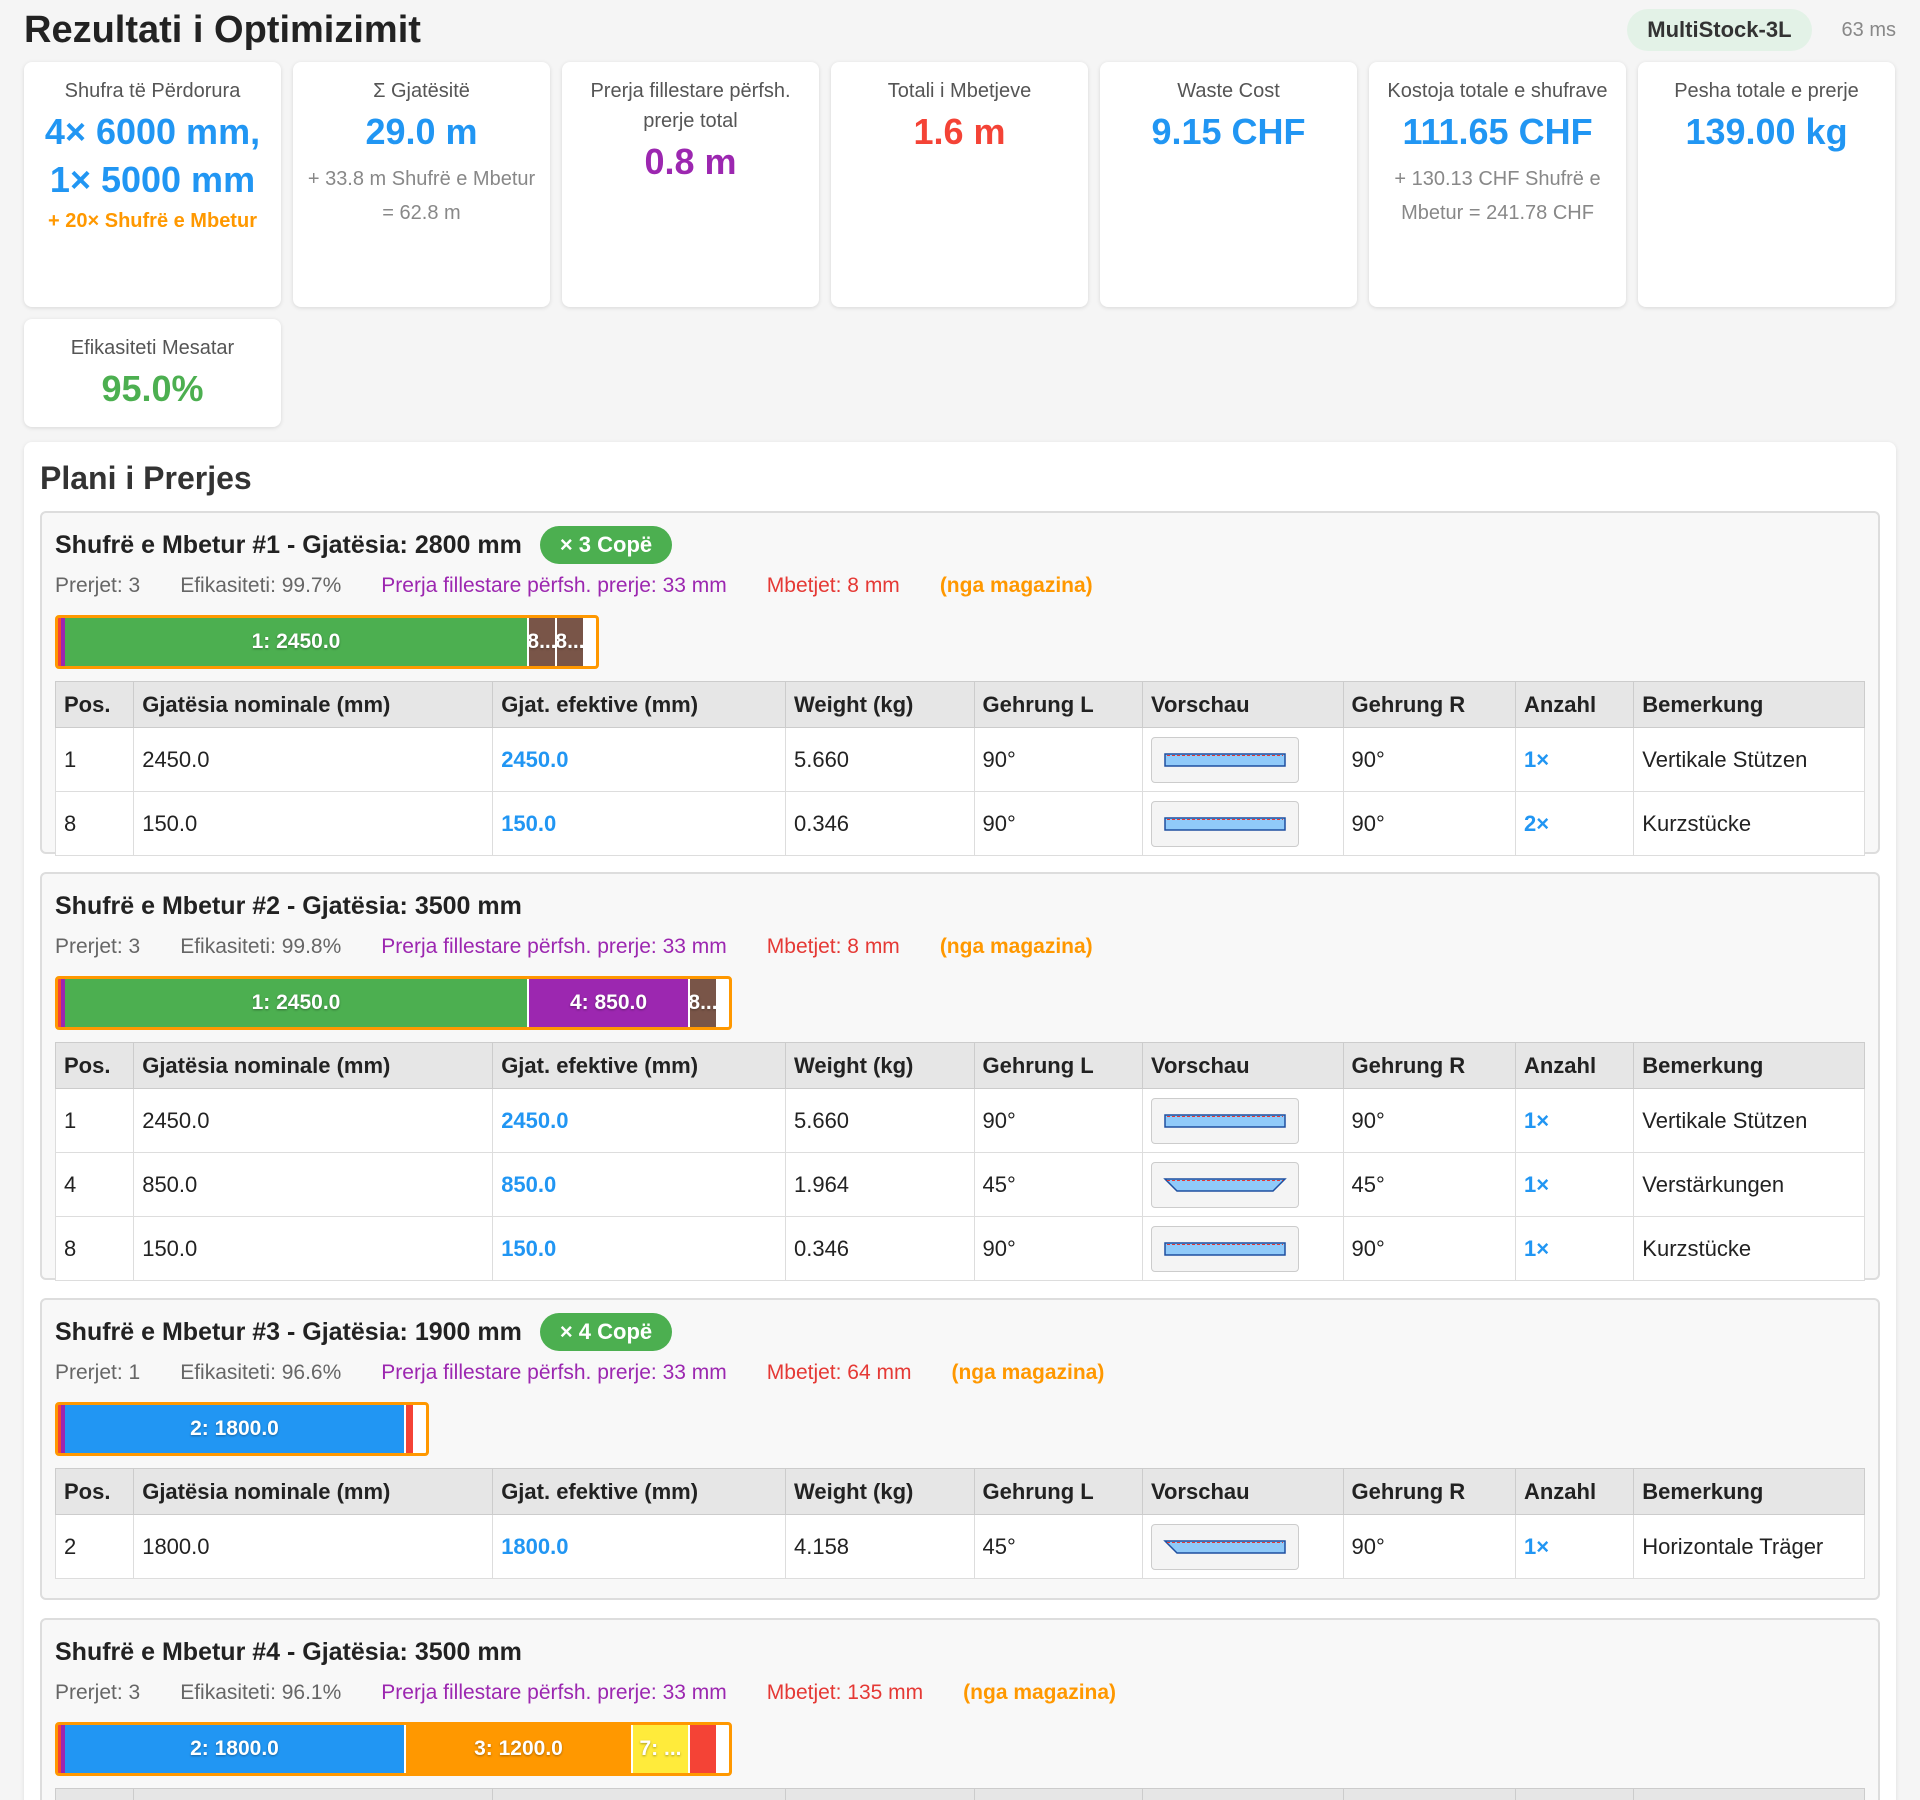 The width and height of the screenshot is (1920, 1800). What do you see at coordinates (1497, 131) in the screenshot?
I see `card-value: 111.65 CHF` at bounding box center [1497, 131].